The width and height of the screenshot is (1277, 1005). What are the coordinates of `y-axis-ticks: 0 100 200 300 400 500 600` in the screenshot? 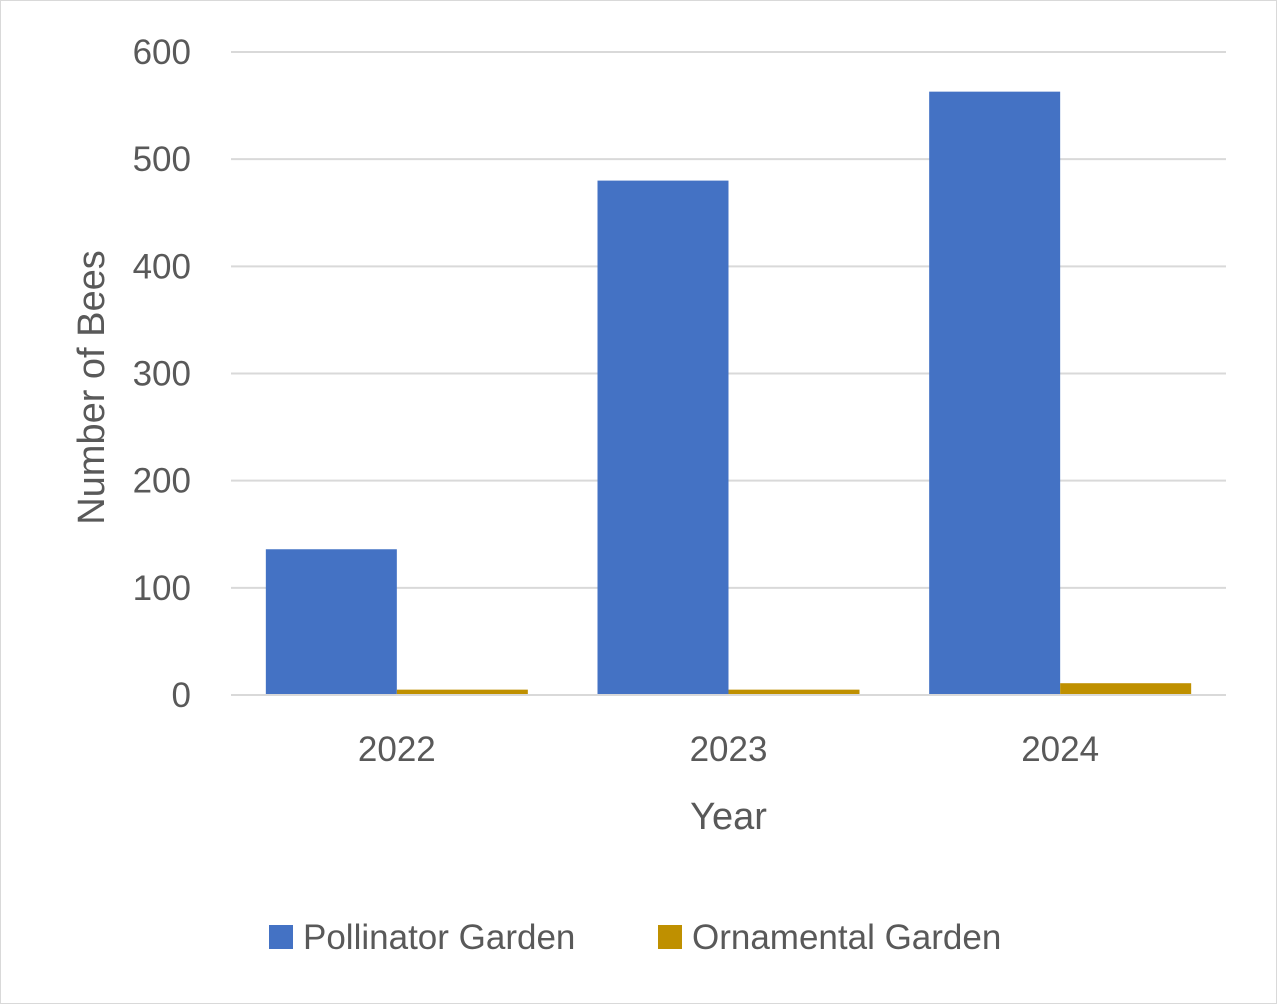 It's located at (162, 374).